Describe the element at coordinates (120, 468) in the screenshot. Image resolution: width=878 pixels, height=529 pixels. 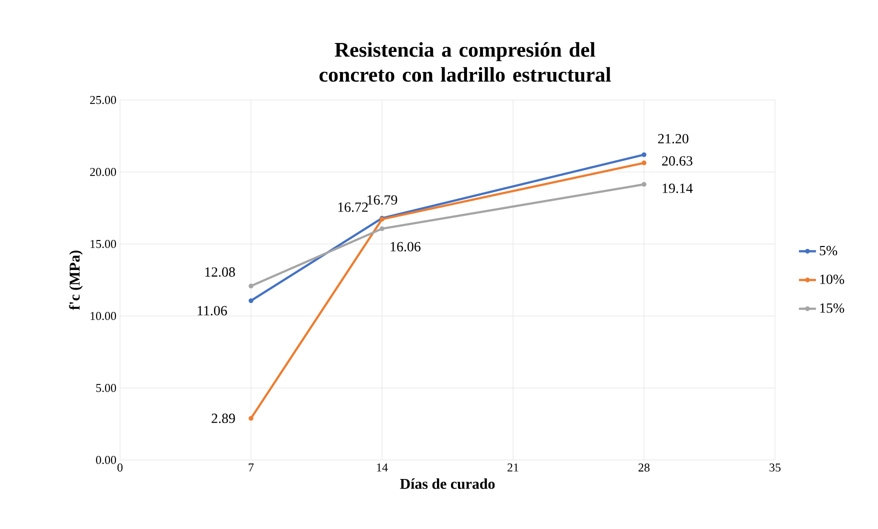
I see `x-tick-label: 0` at that location.